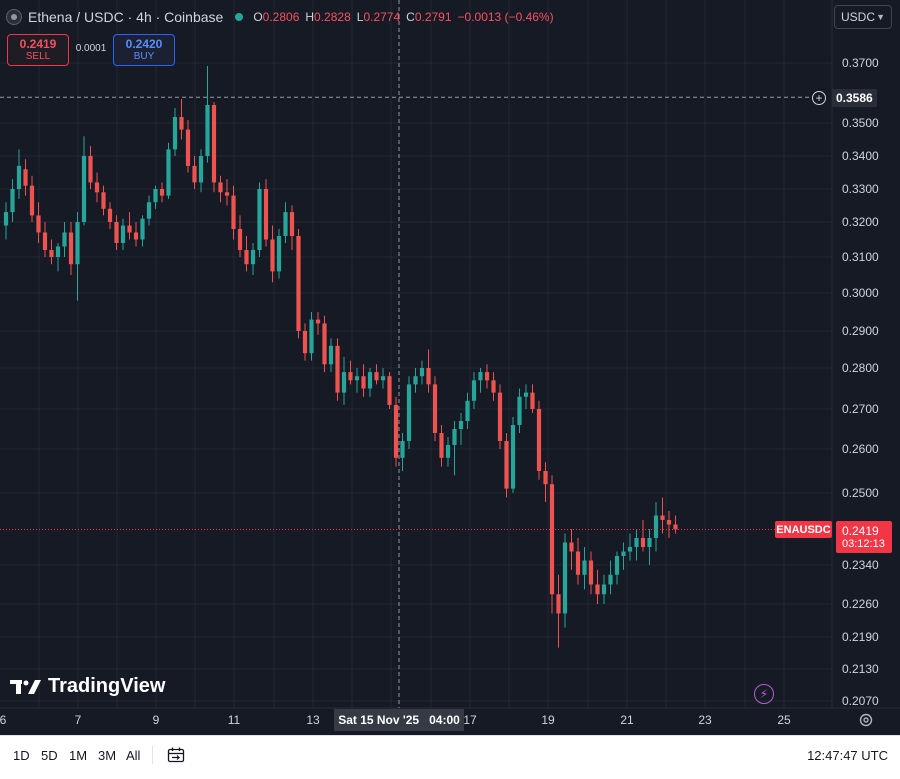 This screenshot has height=779, width=900. Describe the element at coordinates (234, 720) in the screenshot. I see `time-tick-label: 11` at that location.